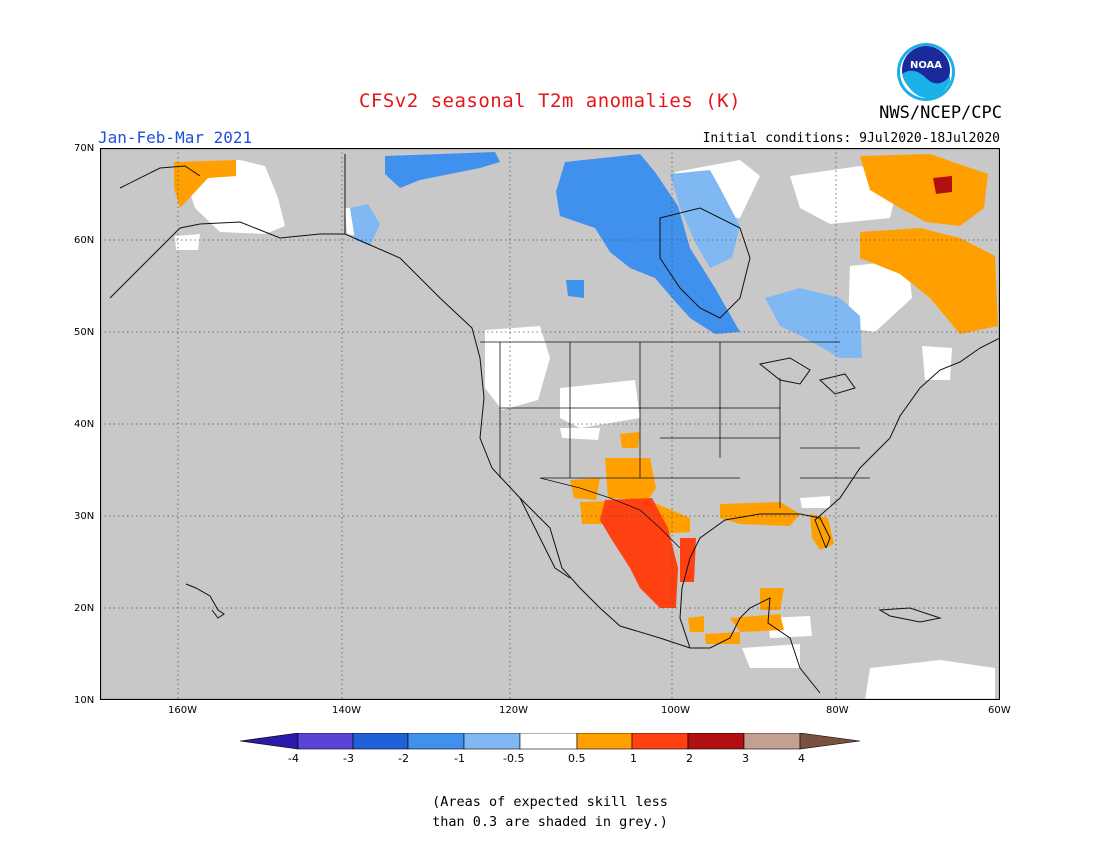  Describe the element at coordinates (84, 240) in the screenshot. I see `lat-tick-60n: 60N` at that location.